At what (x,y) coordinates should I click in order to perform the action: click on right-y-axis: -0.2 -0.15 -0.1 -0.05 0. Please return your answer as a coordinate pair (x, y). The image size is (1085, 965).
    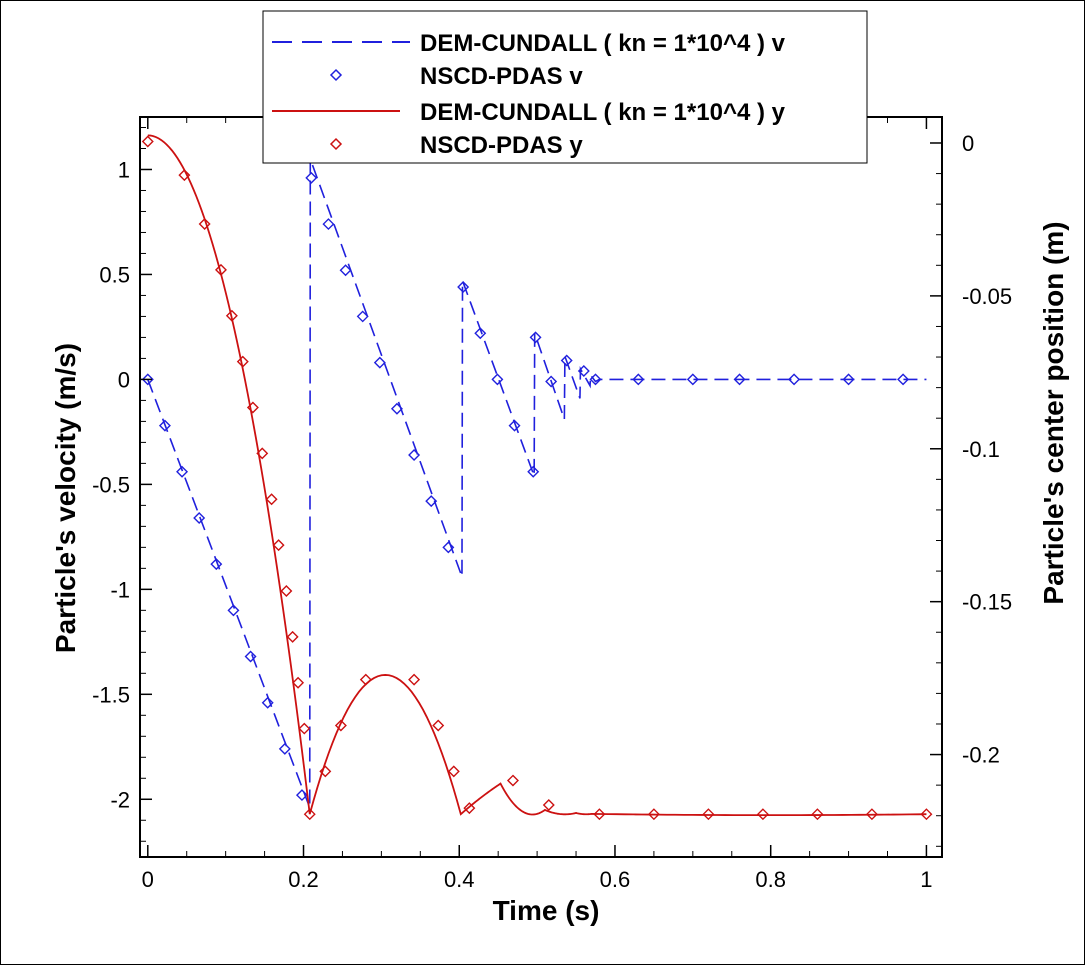
    Looking at the image, I should click on (971, 489).